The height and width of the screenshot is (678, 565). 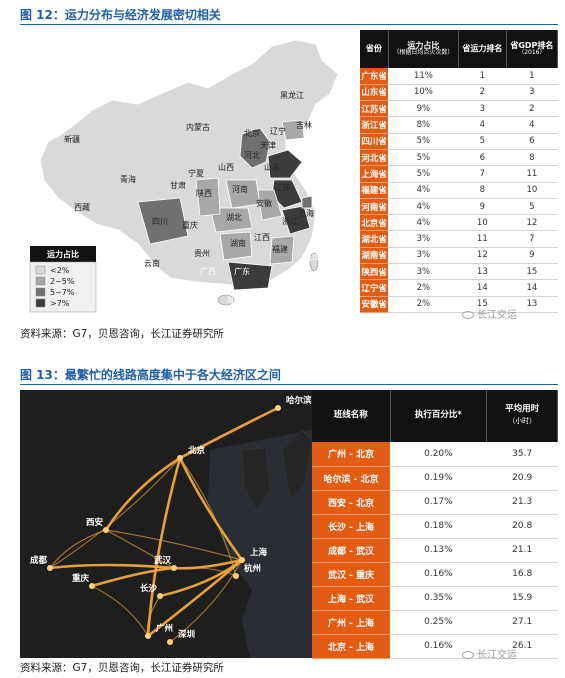 What do you see at coordinates (459, 207) in the screenshot?
I see `table-row: 河南省 4% 9 5` at bounding box center [459, 207].